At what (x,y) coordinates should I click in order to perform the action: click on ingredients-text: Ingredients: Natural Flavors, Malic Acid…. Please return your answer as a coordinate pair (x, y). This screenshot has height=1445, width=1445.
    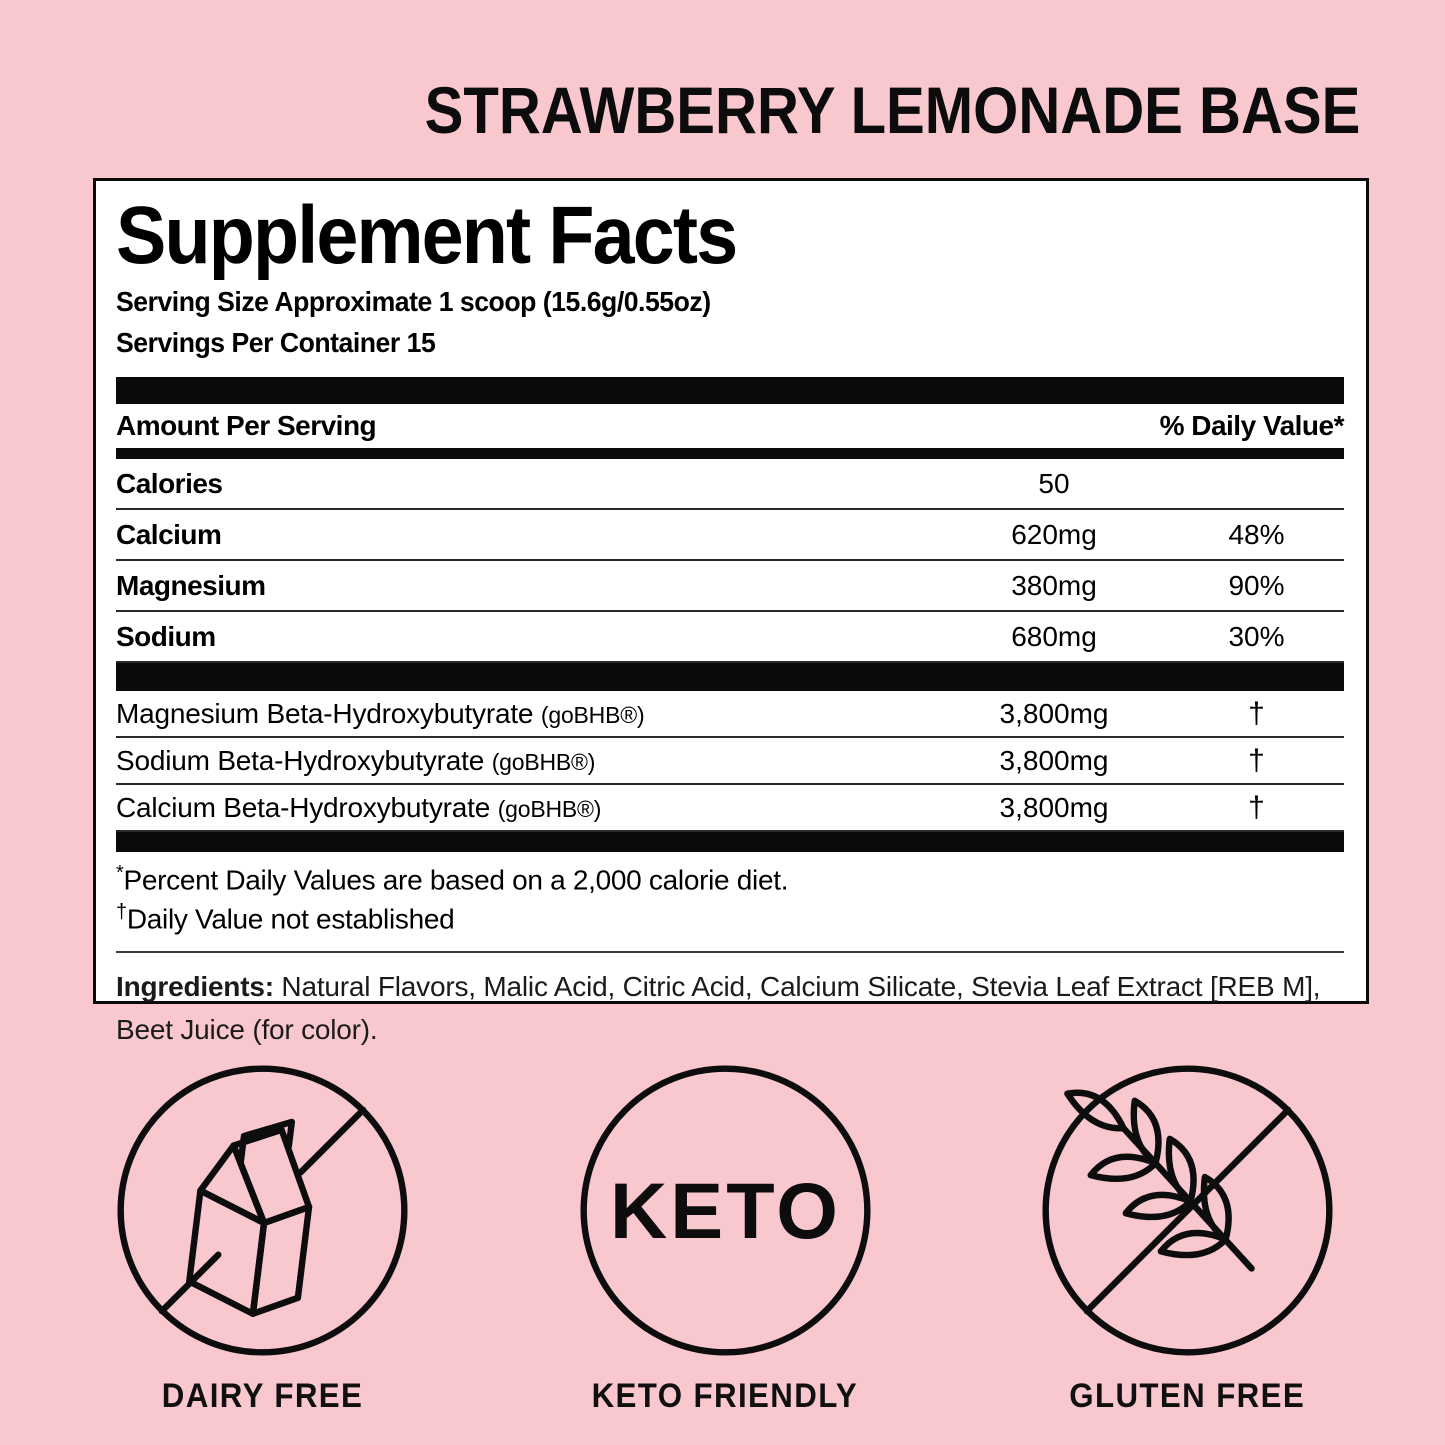
    Looking at the image, I should click on (730, 1002).